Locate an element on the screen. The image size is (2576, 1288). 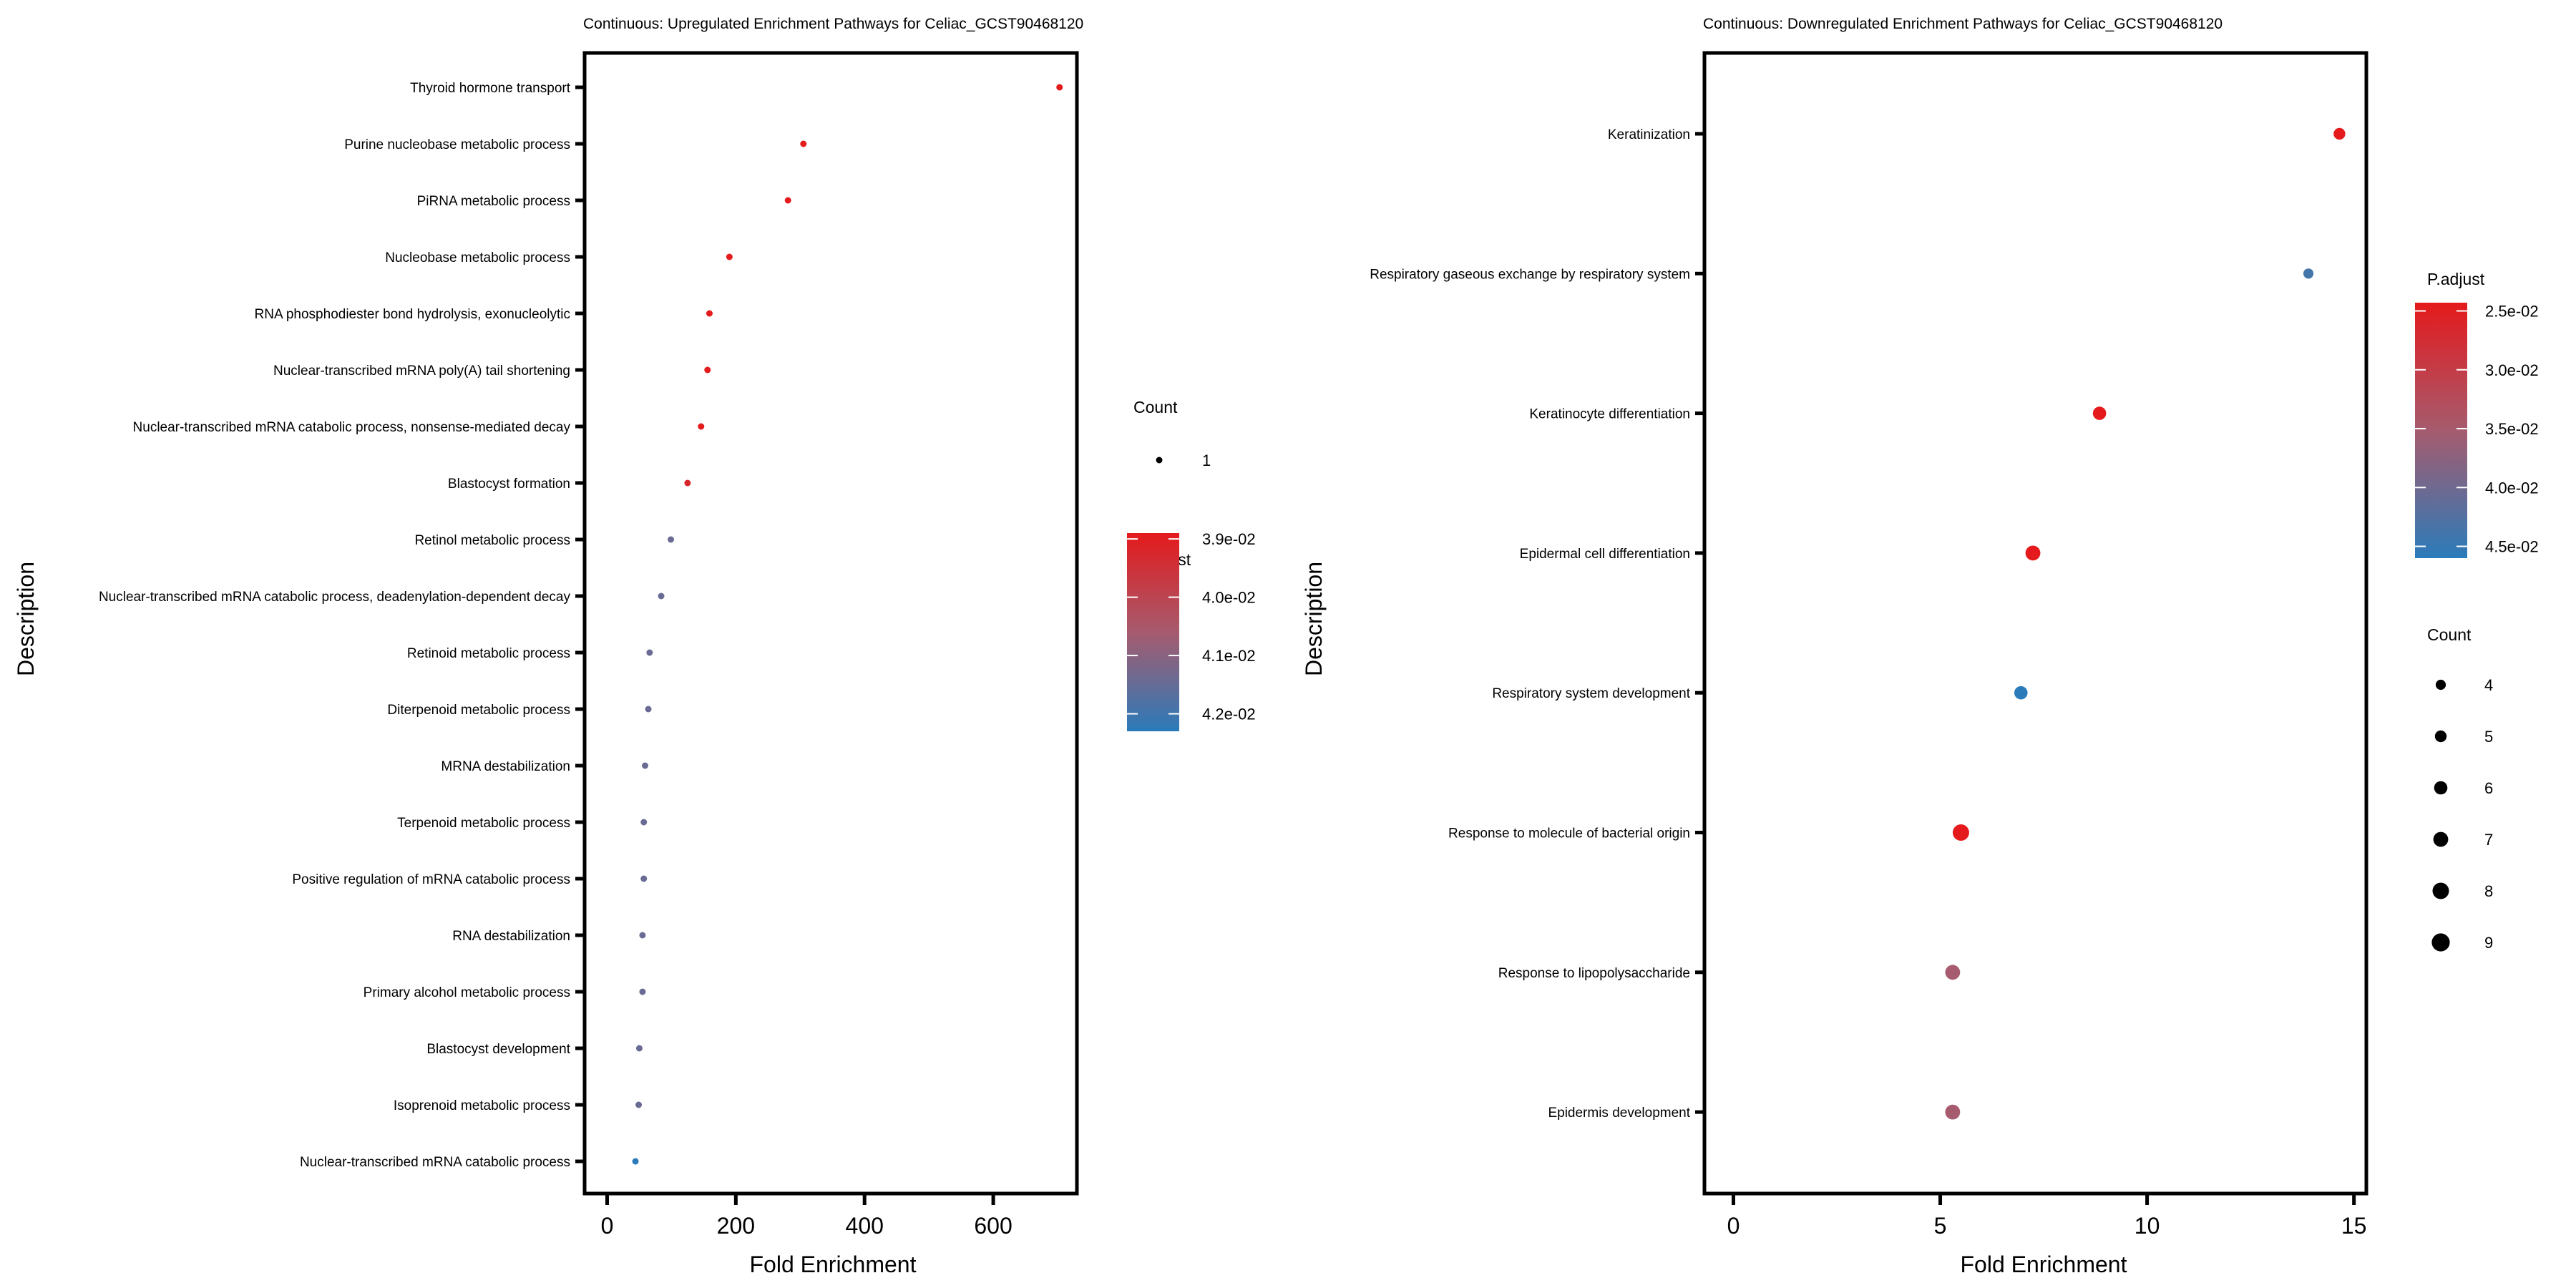
colorbar-label: 2.5e-02 is located at coordinates (2512, 312).